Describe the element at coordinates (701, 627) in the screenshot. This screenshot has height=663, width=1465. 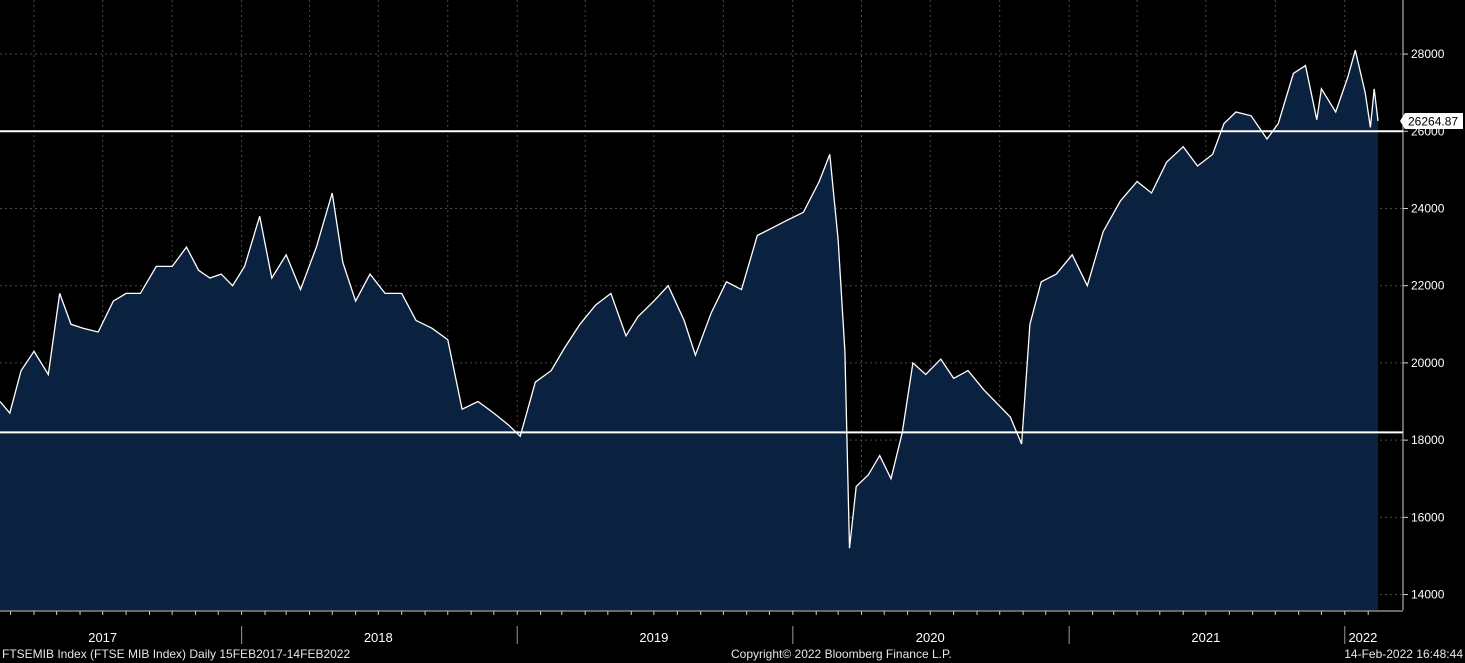
I see `x-axis: 2017 2018 2019 2020 2021 2022` at that location.